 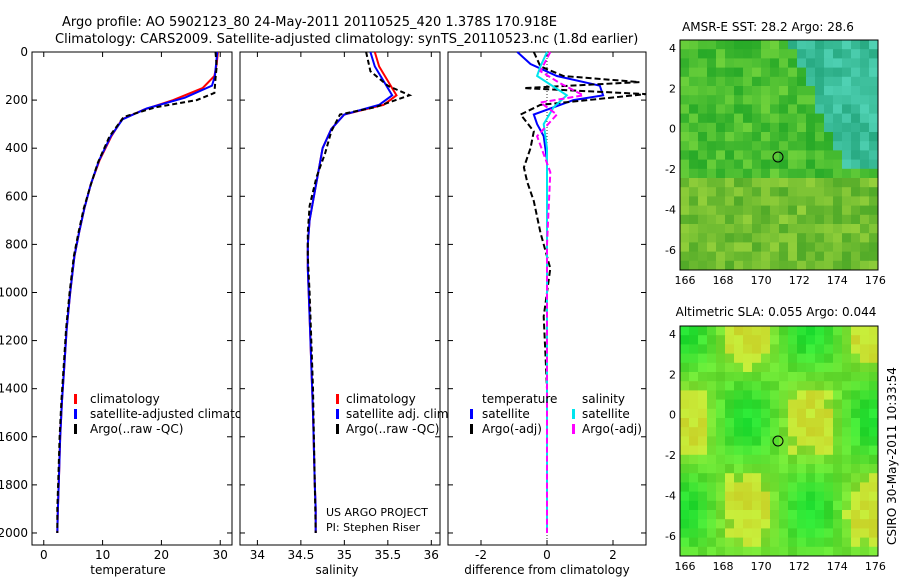 I want to click on depth-tick-label: 200, so click(x=16, y=100).